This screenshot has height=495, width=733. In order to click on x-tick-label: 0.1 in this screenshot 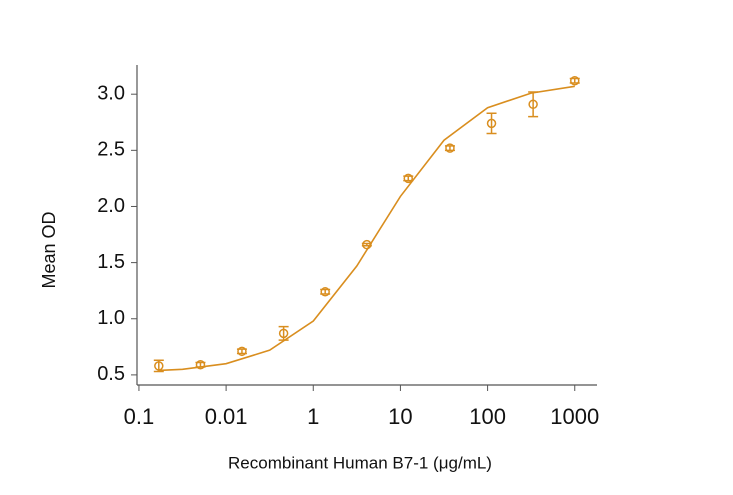, I will do `click(139, 416)`.